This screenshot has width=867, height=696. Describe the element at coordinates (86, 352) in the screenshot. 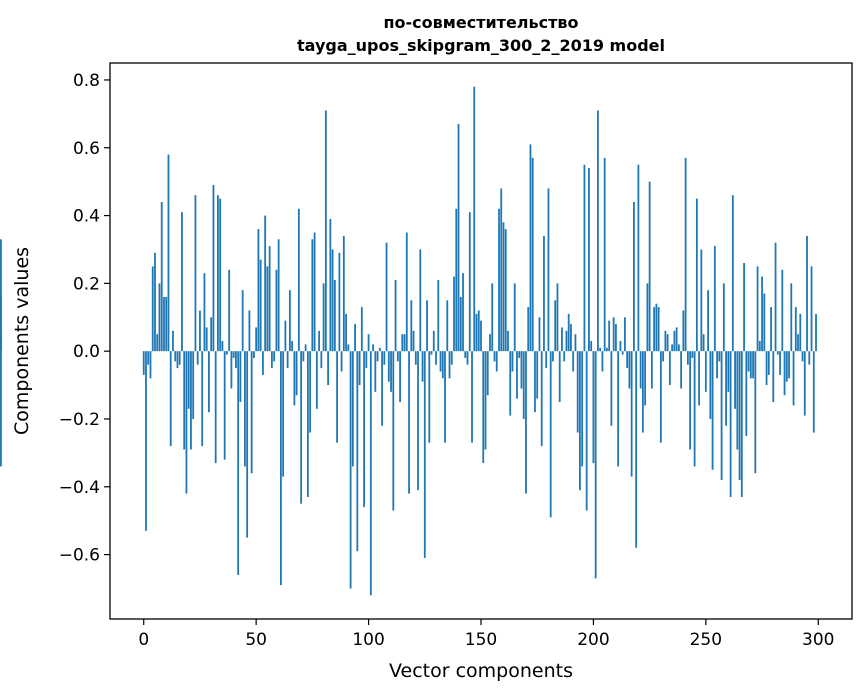

I see `y-tick-label: 0.0` at that location.